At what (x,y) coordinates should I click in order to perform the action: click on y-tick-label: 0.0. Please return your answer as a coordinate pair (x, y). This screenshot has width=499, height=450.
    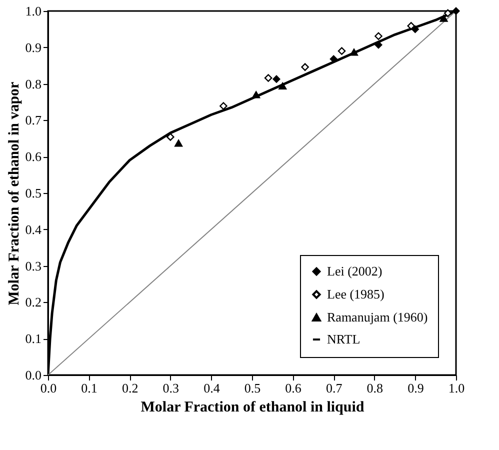
    Looking at the image, I should click on (33, 375).